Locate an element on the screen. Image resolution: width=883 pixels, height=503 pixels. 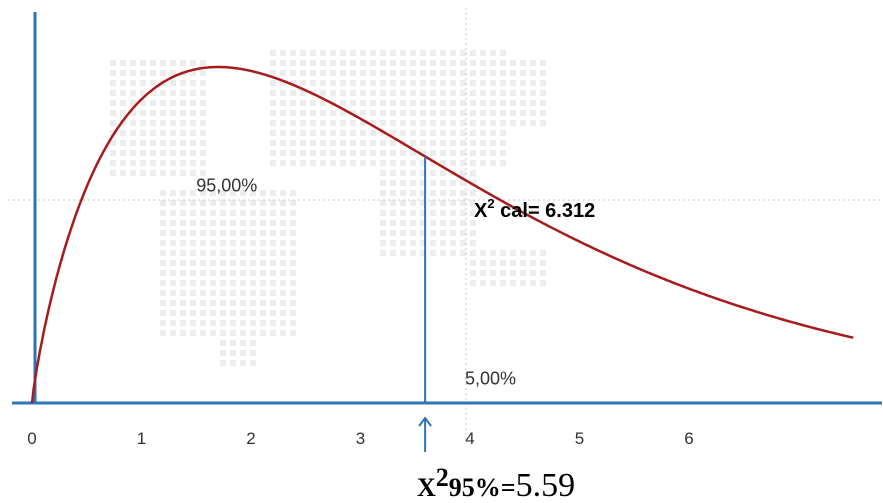
x-tick-label: 0 is located at coordinates (31, 438).